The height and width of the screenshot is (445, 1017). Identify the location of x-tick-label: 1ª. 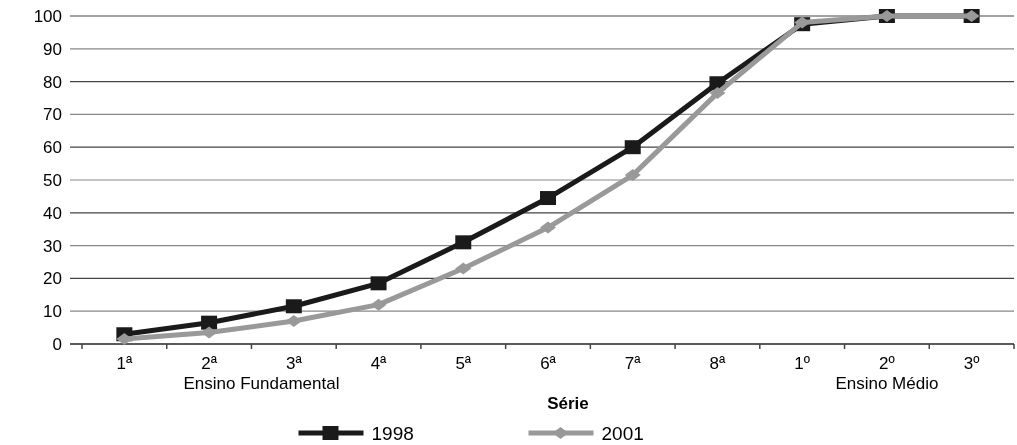
(124, 363).